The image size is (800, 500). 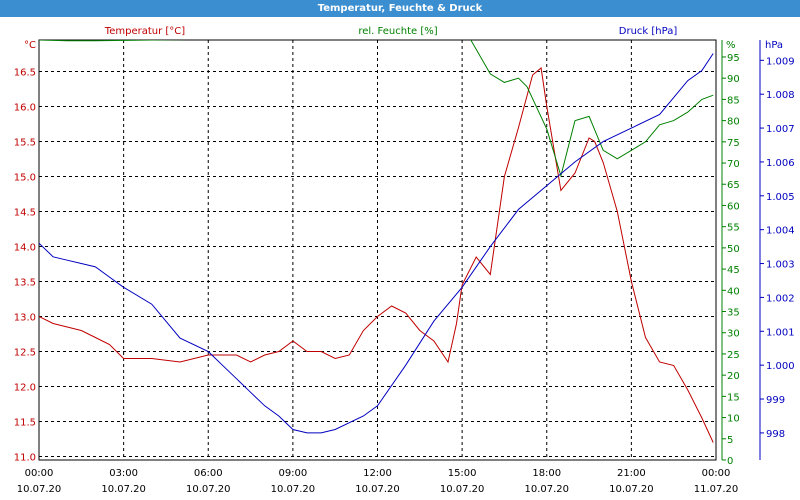 What do you see at coordinates (25, 178) in the screenshot?
I see `temperature-tick-label: 15.0` at bounding box center [25, 178].